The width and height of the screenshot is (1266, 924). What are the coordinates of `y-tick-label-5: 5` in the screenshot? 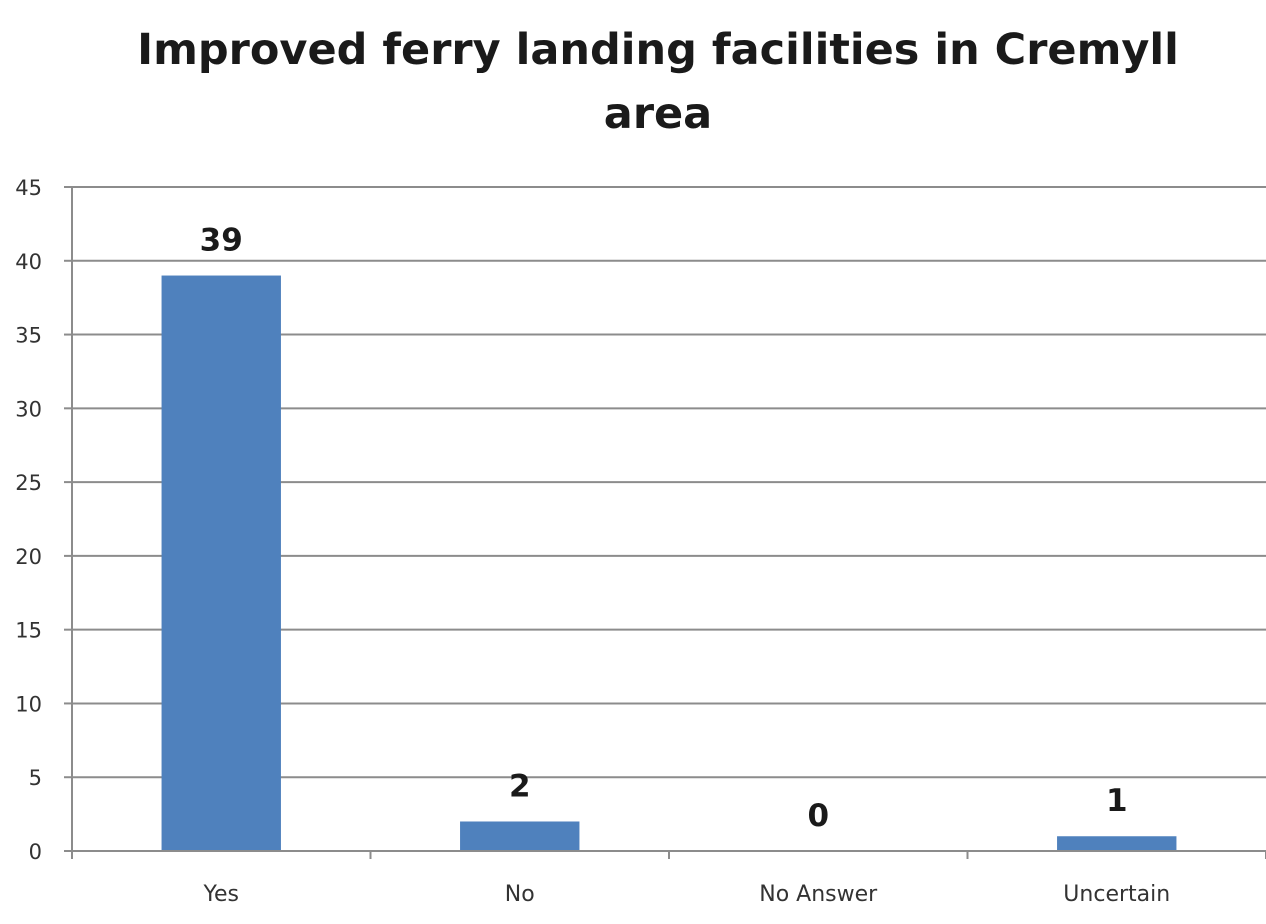 It's located at (35, 778).